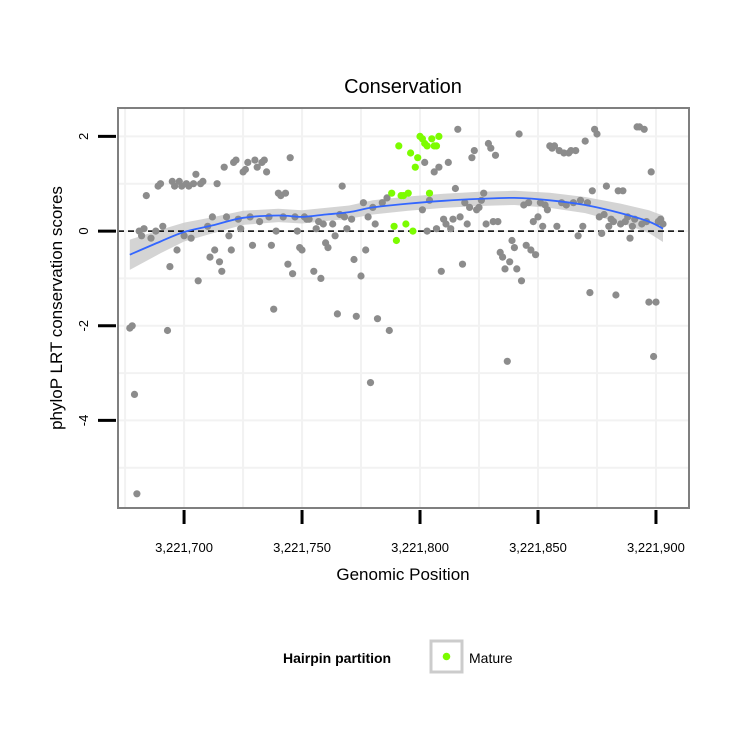 The width and height of the screenshot is (750, 750). Describe the element at coordinates (83, 326) in the screenshot. I see `y-tick-label: -2` at that location.